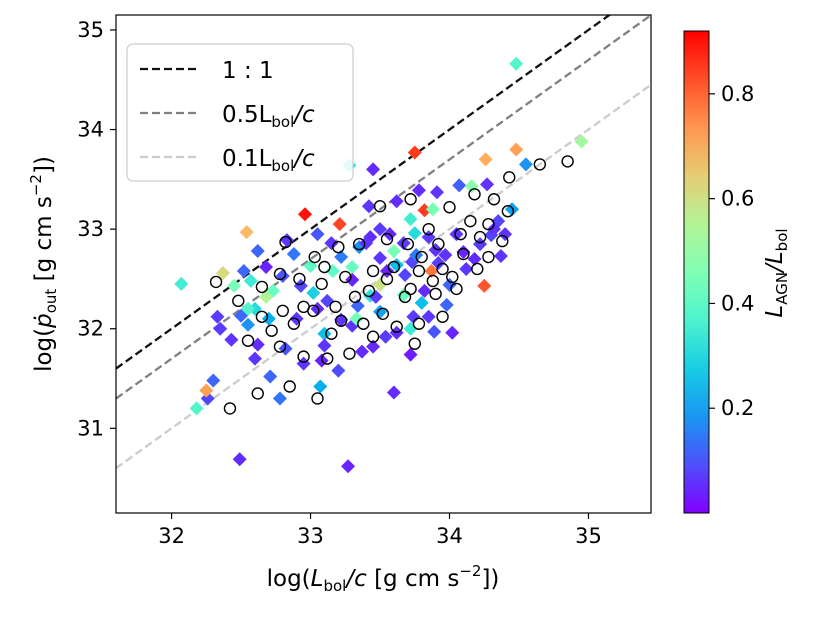 Image resolution: width=830 pixels, height=623 pixels. What do you see at coordinates (449, 536) in the screenshot?
I see `x-tick-label: 34` at bounding box center [449, 536].